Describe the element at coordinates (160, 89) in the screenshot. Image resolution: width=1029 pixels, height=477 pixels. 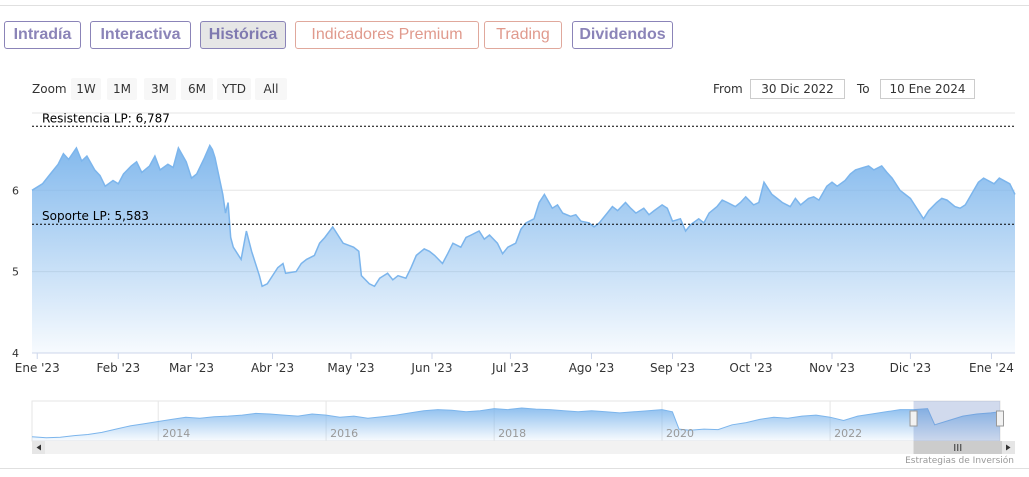
I see `zoom-3m-button: 3M` at that location.